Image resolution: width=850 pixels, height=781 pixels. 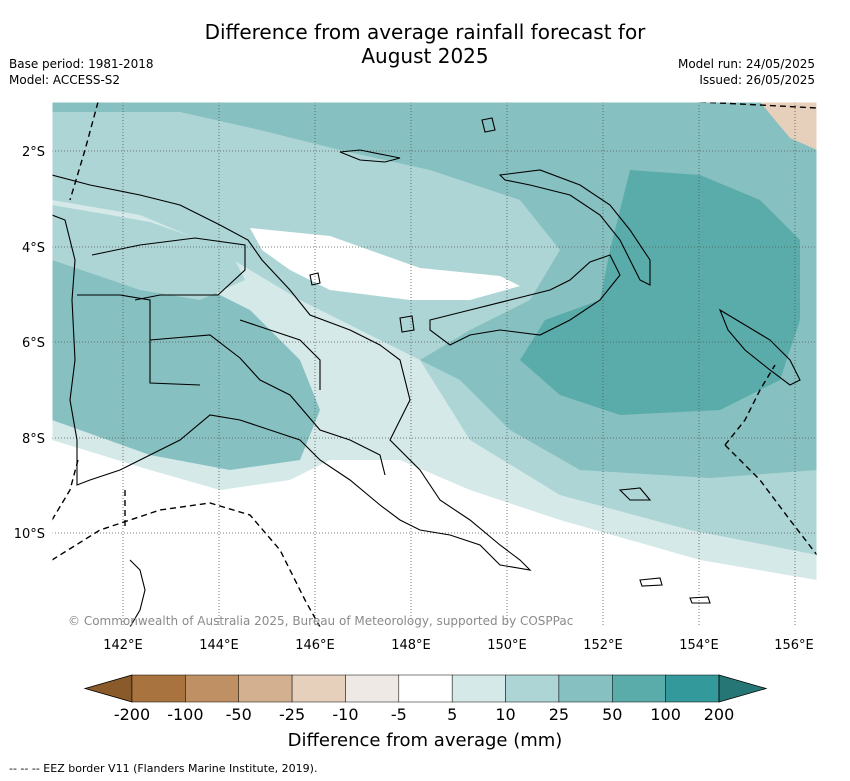 I want to click on colorbar, so click(x=425, y=688).